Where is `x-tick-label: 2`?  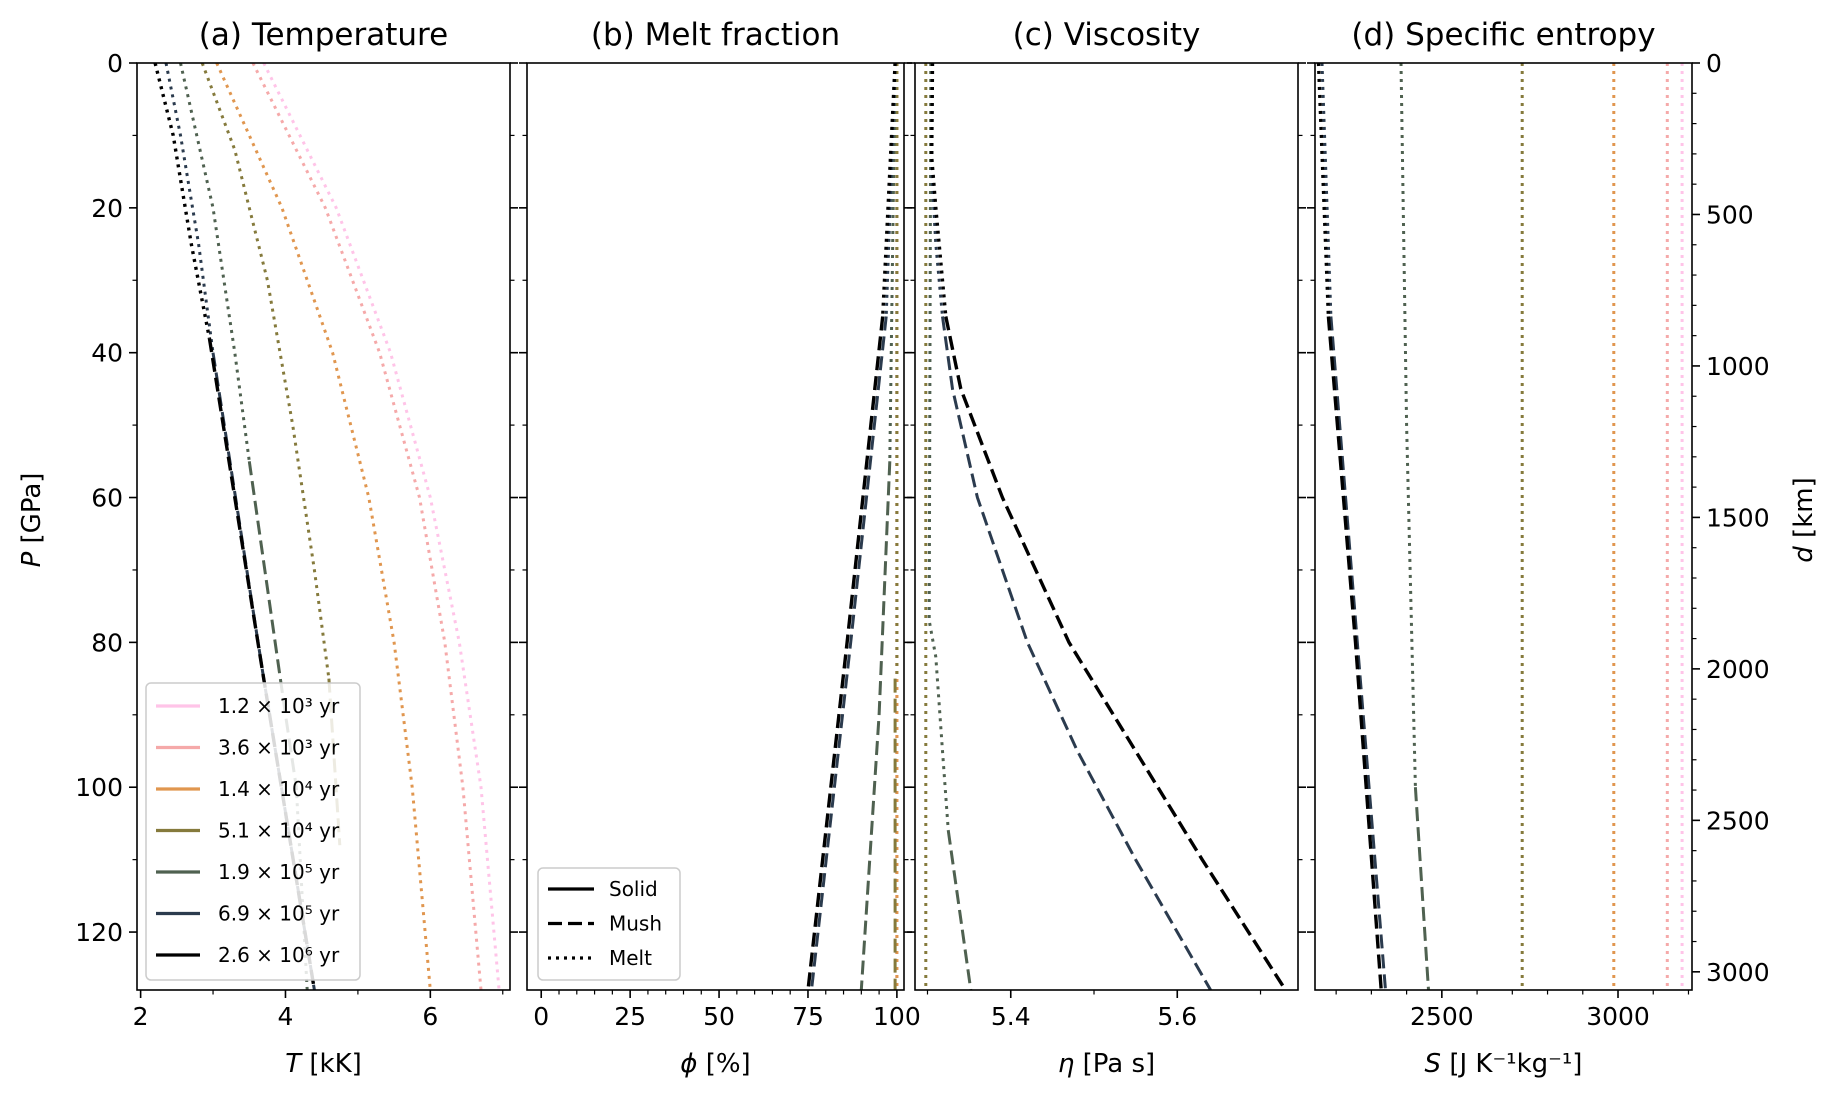
x-tick-label: 2 is located at coordinates (141, 1016).